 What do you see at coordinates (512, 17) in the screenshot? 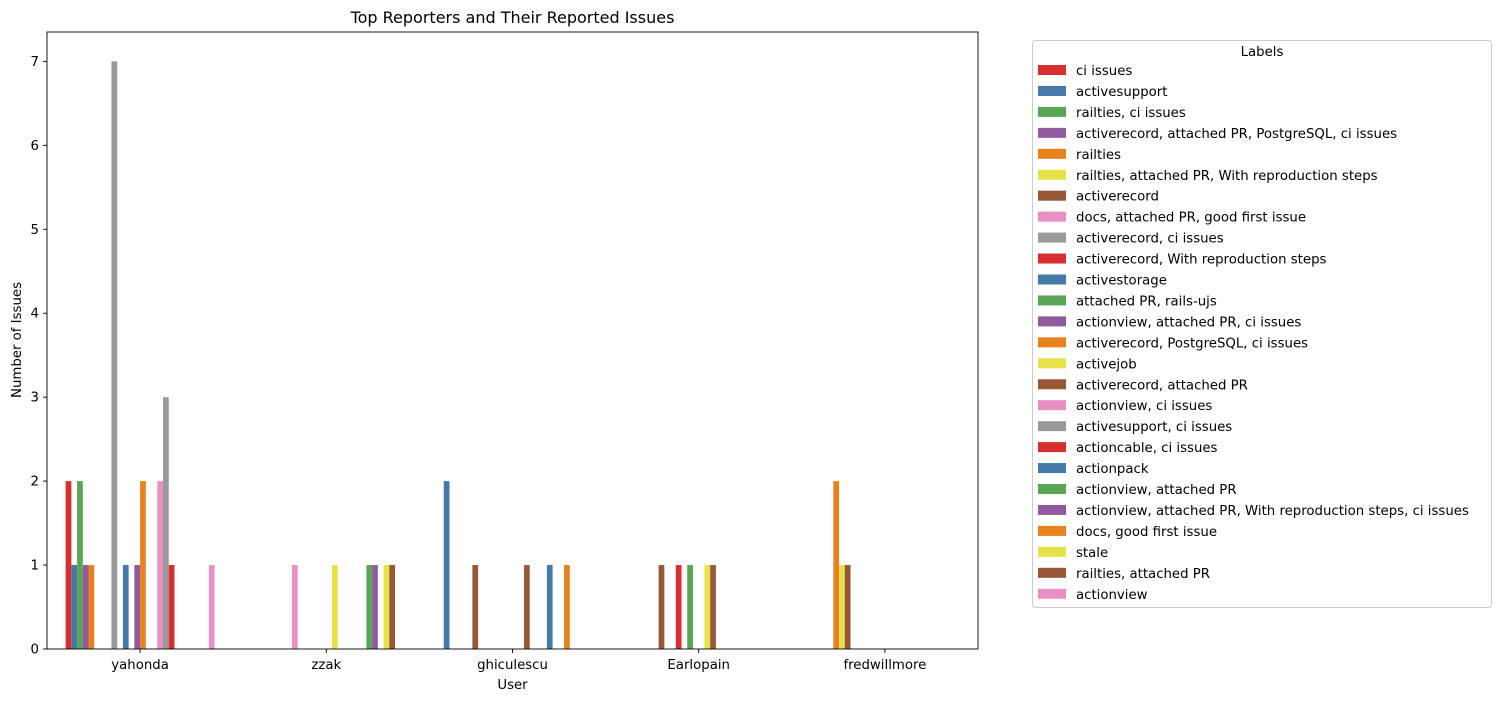
I see `chart-title: Top Reporters and Their Reported Issues` at bounding box center [512, 17].